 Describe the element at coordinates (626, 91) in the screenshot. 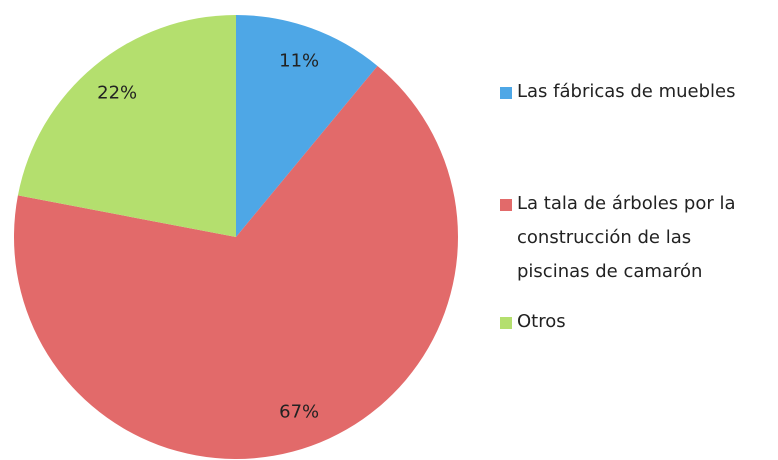

I see `legend-label: Las fábricas de muebles` at that location.